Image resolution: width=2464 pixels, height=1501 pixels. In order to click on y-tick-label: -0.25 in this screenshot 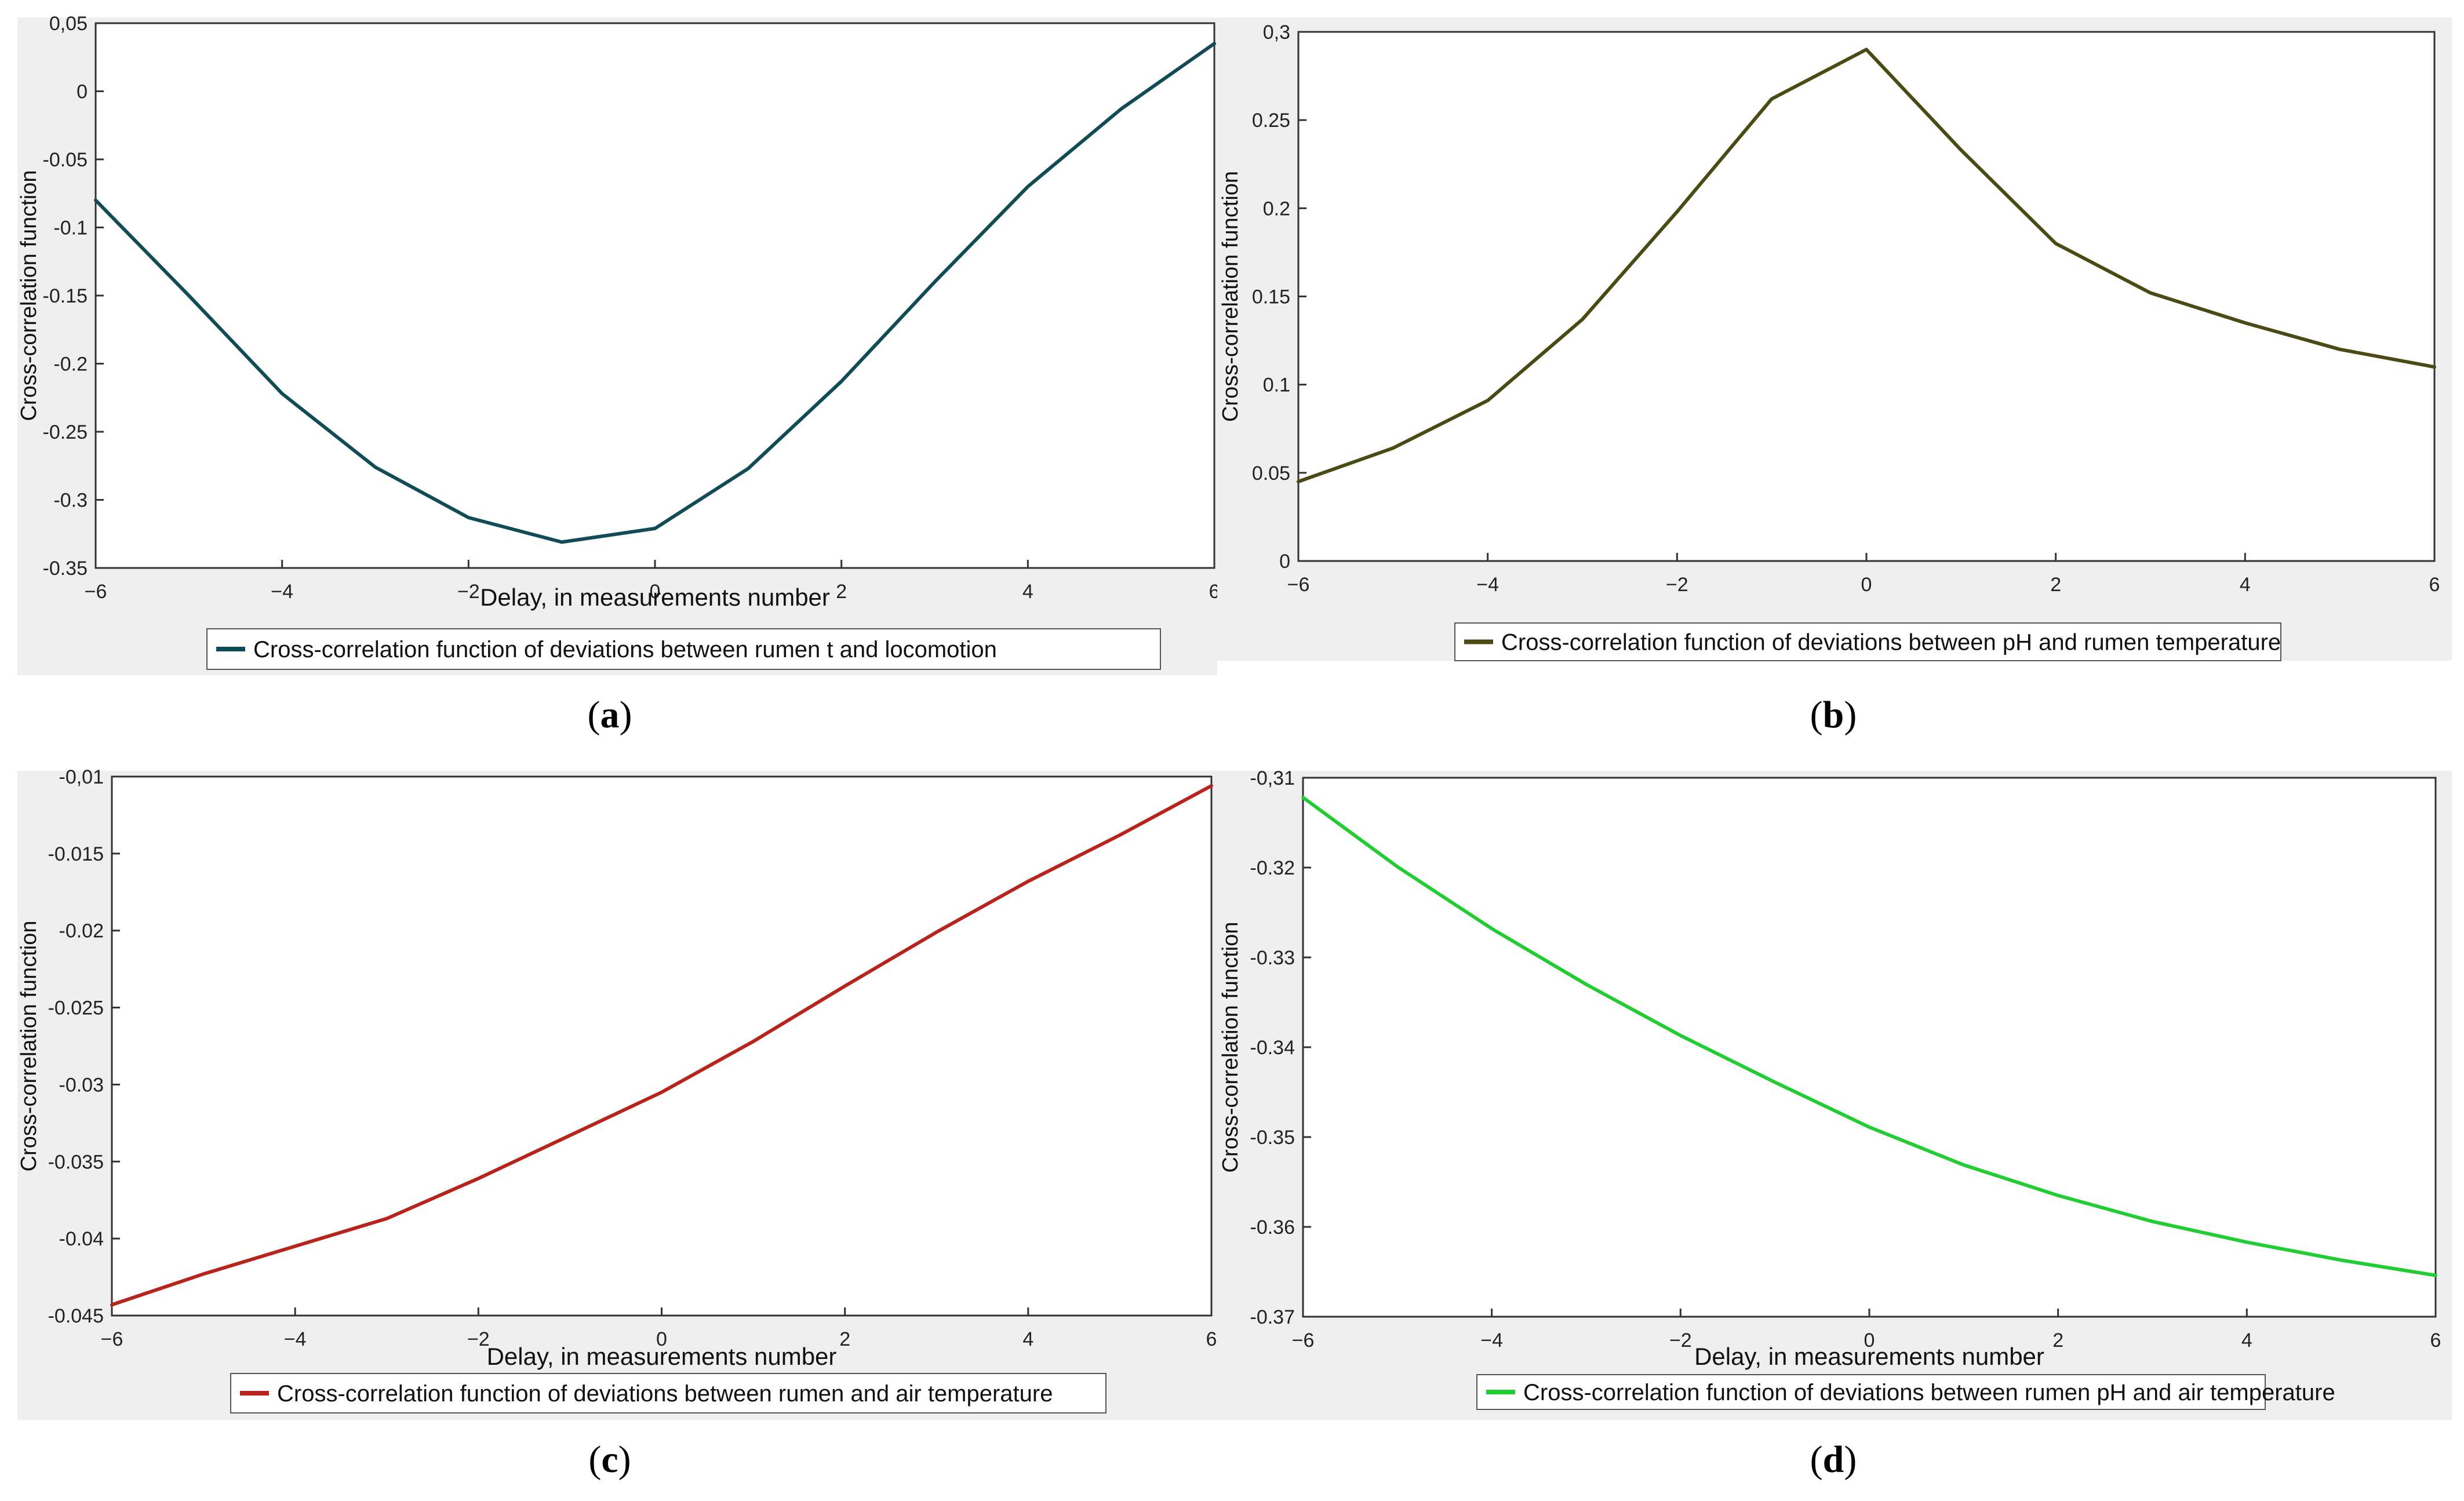, I will do `click(65, 432)`.